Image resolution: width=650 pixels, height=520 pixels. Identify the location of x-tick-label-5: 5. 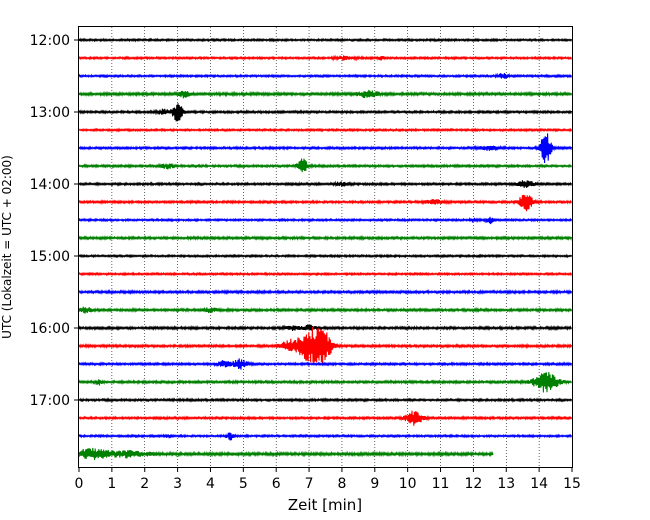
(243, 484).